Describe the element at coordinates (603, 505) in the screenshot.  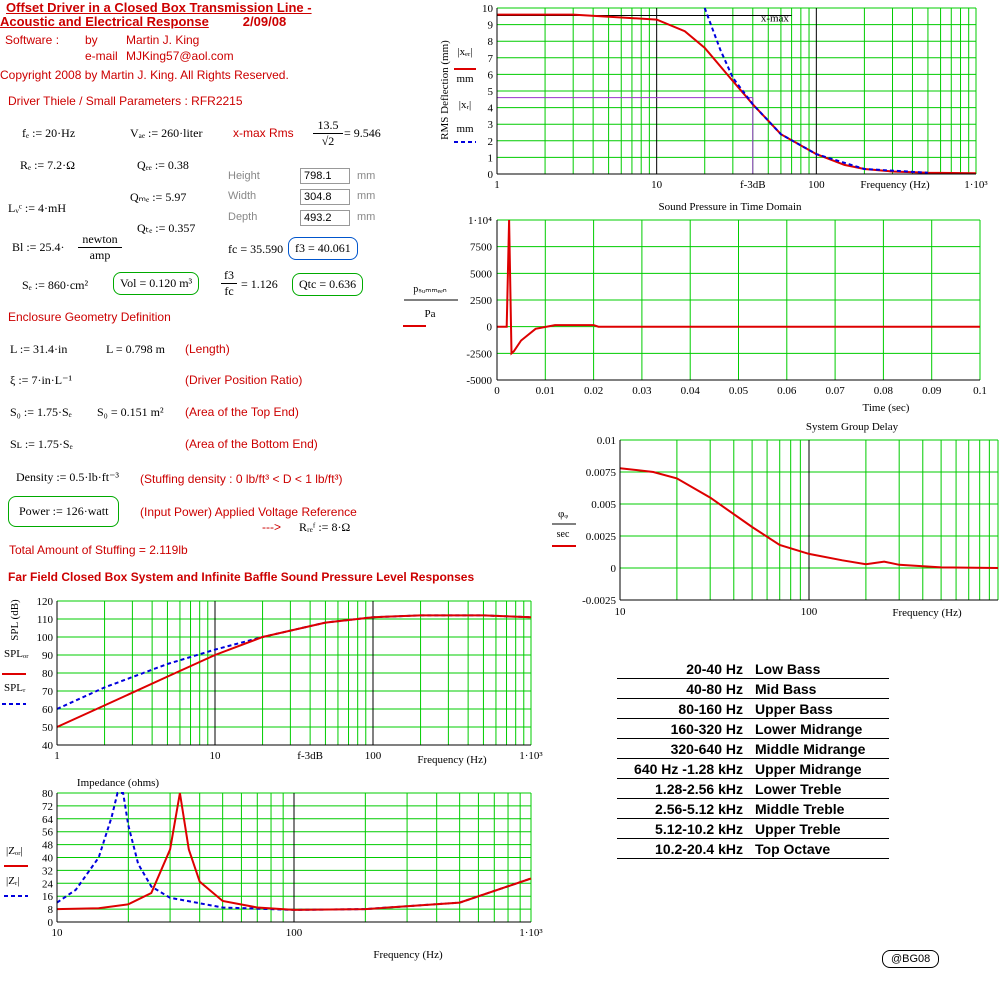
I see `y-tick-label: 0.005` at that location.